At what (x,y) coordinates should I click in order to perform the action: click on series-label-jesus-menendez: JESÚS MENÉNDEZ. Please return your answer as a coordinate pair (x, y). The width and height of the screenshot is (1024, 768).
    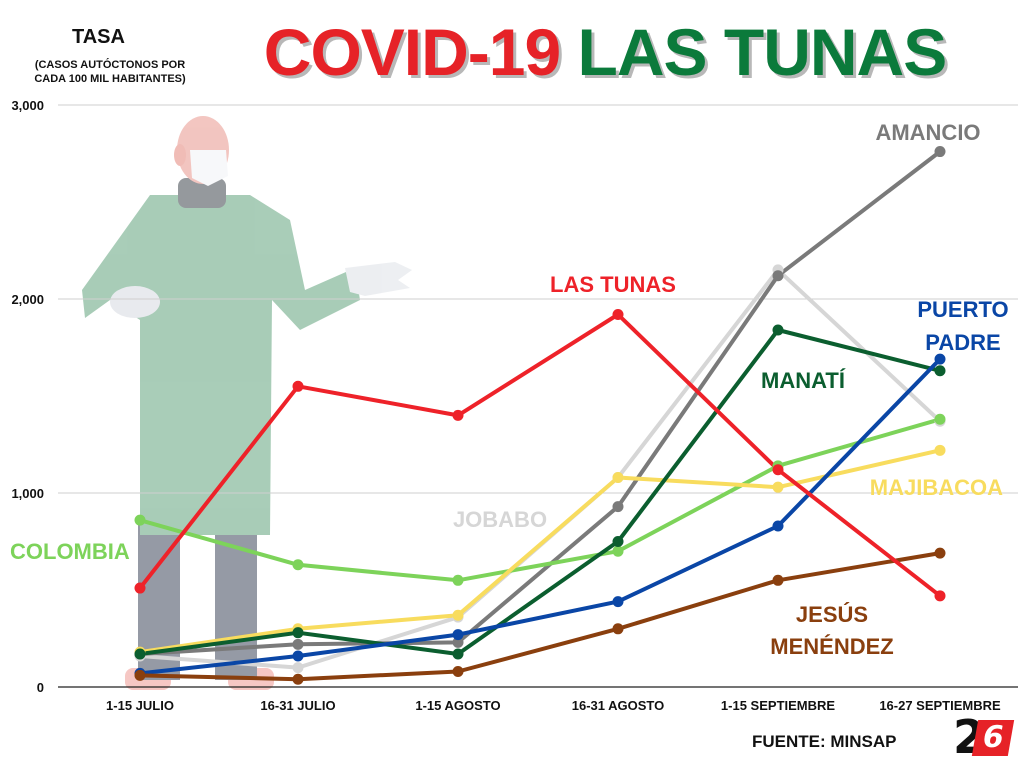
    Looking at the image, I should click on (831, 630).